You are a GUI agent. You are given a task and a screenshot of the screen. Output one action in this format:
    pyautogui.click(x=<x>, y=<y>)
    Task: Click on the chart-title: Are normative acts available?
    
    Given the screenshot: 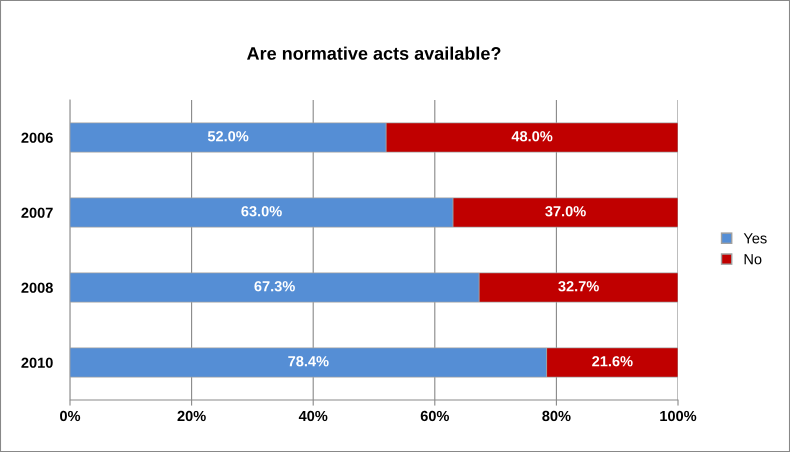 What is the action you would take?
    pyautogui.click(x=373, y=53)
    